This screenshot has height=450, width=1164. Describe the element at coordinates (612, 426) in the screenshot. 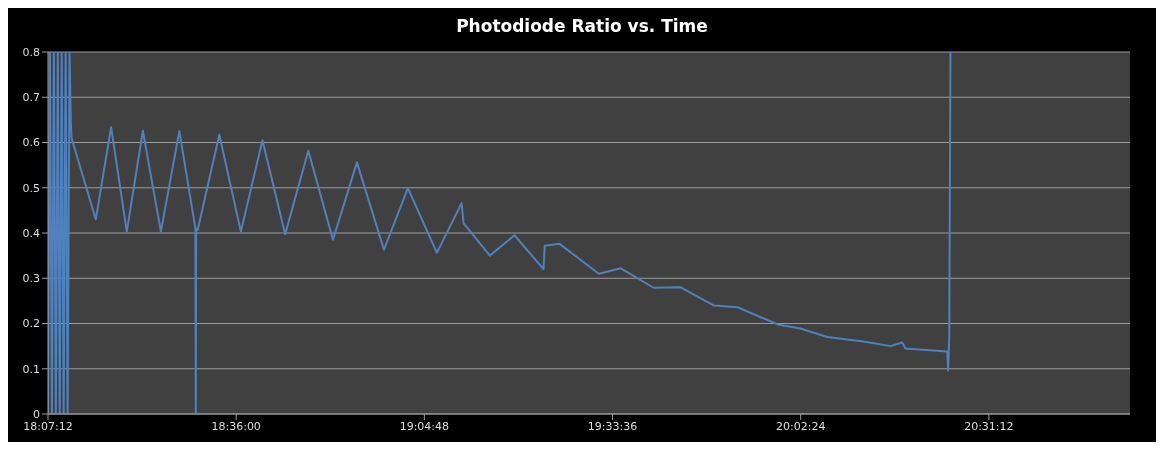

I see `x-tick-label: 19:33:36` at that location.